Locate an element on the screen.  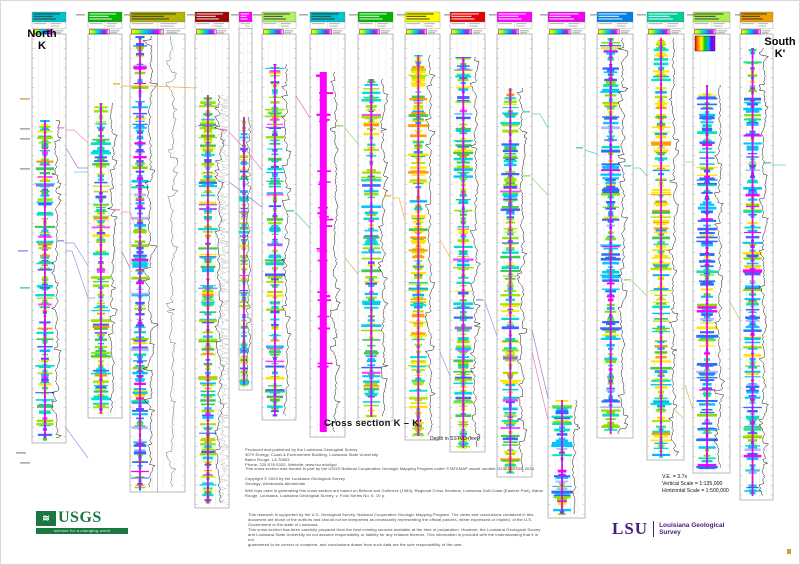
well-3-track is located at coordinates (157, 252).